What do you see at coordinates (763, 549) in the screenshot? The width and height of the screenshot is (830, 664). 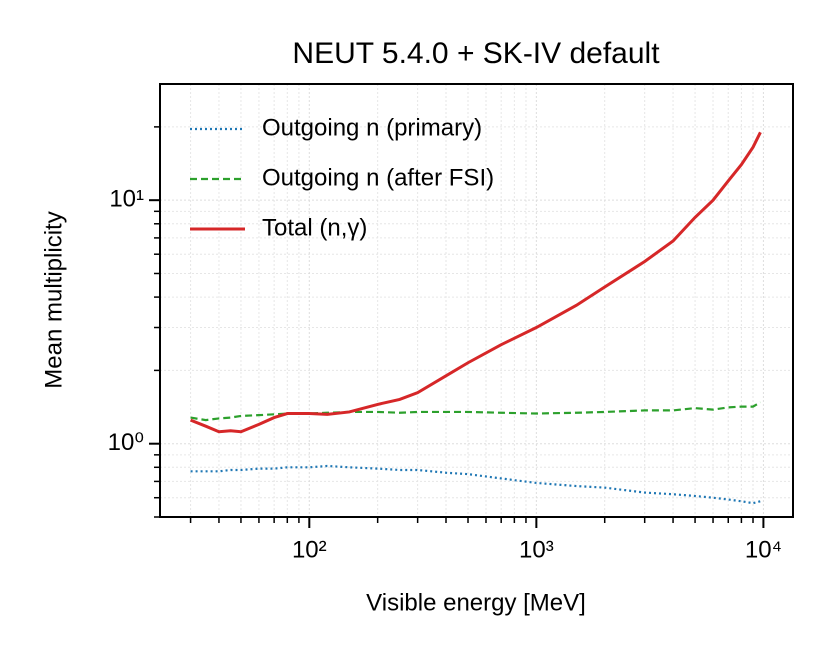 I see `x-tick-label: 10⁴` at bounding box center [763, 549].